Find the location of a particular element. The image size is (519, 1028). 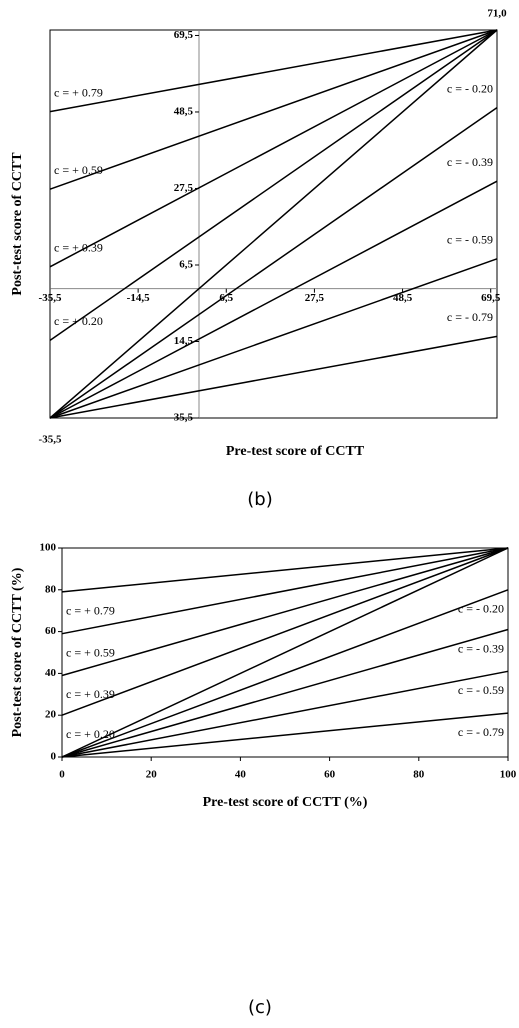

caption: (b) is located at coordinates (259, 499).